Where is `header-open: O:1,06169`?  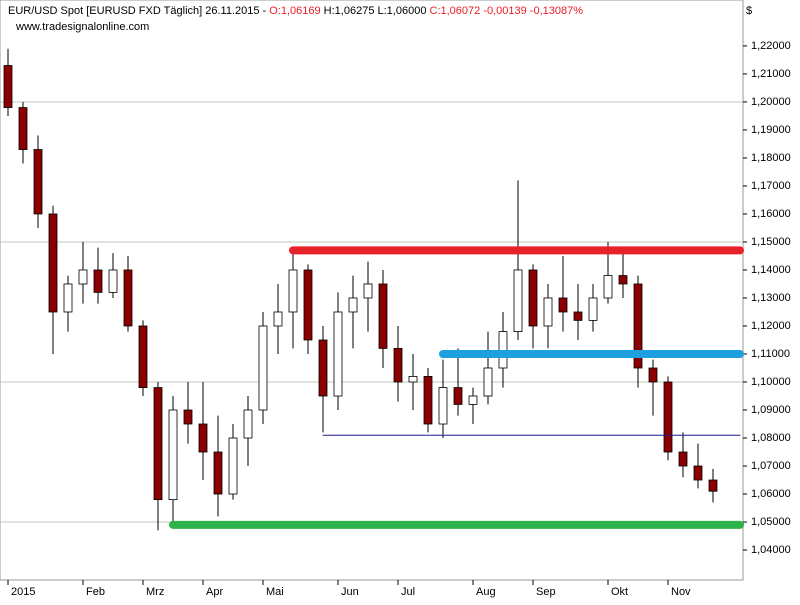 header-open: O:1,06169 is located at coordinates (294, 11).